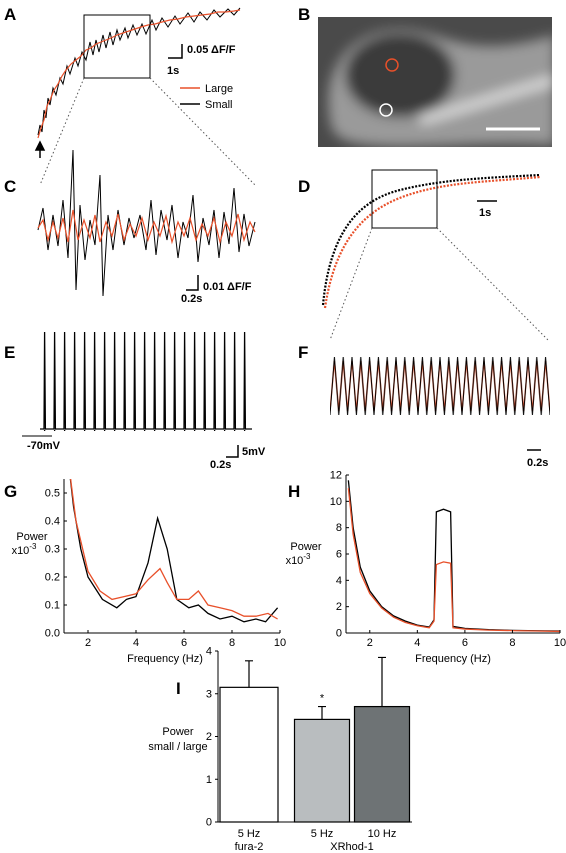 This screenshot has width=566, height=853. Describe the element at coordinates (211, 50) in the screenshot. I see `scale-label: 0.05 ΔF/F` at that location.